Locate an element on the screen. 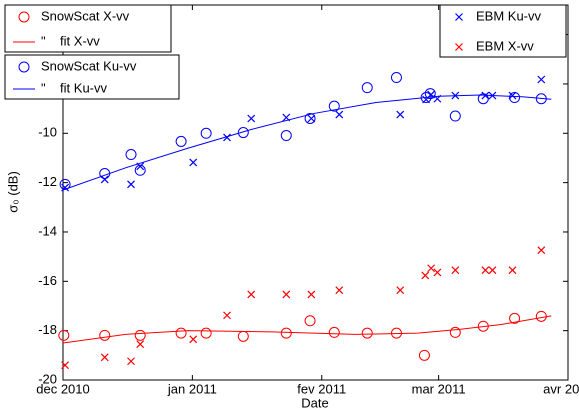  y-tick-label: -16 is located at coordinates (47, 280).